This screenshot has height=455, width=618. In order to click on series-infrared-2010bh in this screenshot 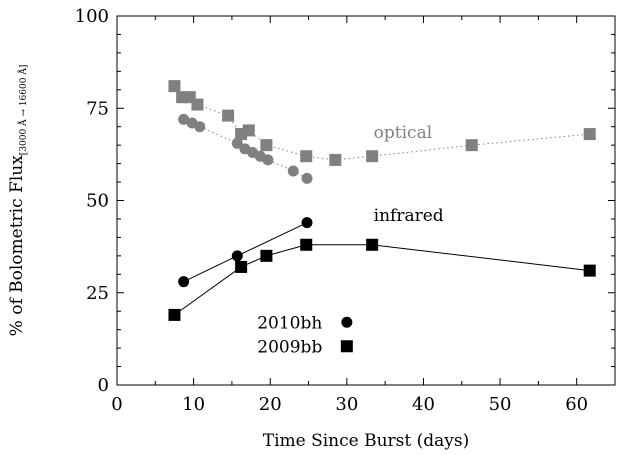, I will do `click(245, 252)`.